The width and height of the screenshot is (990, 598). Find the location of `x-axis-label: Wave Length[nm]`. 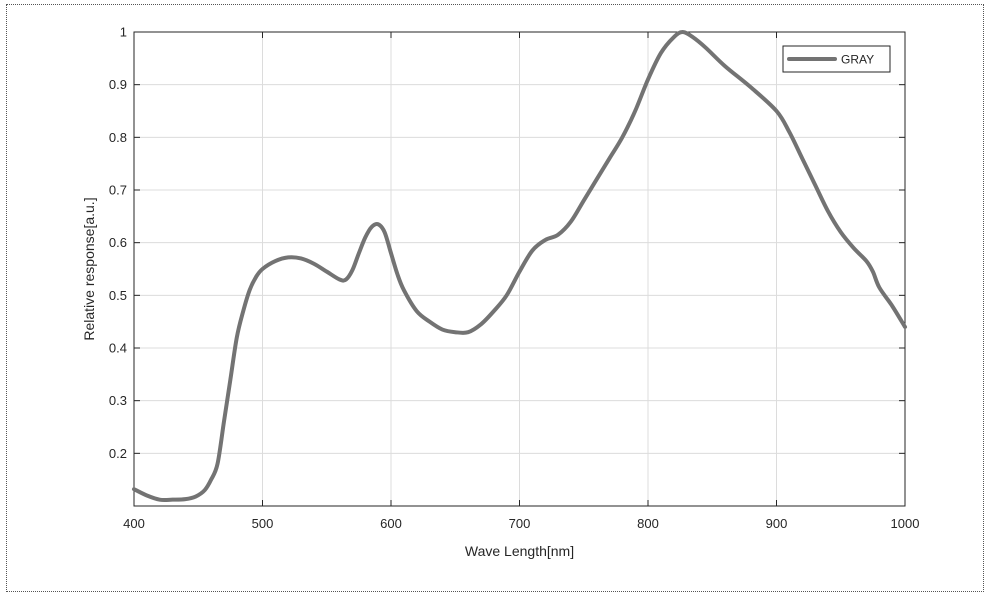

x-axis-label: Wave Length[nm] is located at coordinates (519, 551).